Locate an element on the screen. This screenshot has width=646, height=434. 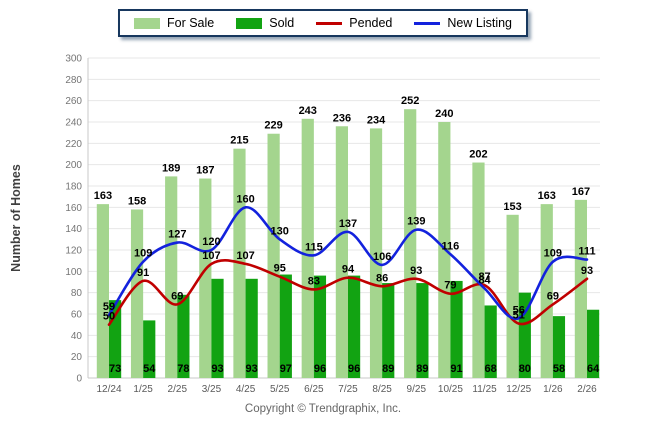
for-sale-value-label: 167 is located at coordinates (581, 192).